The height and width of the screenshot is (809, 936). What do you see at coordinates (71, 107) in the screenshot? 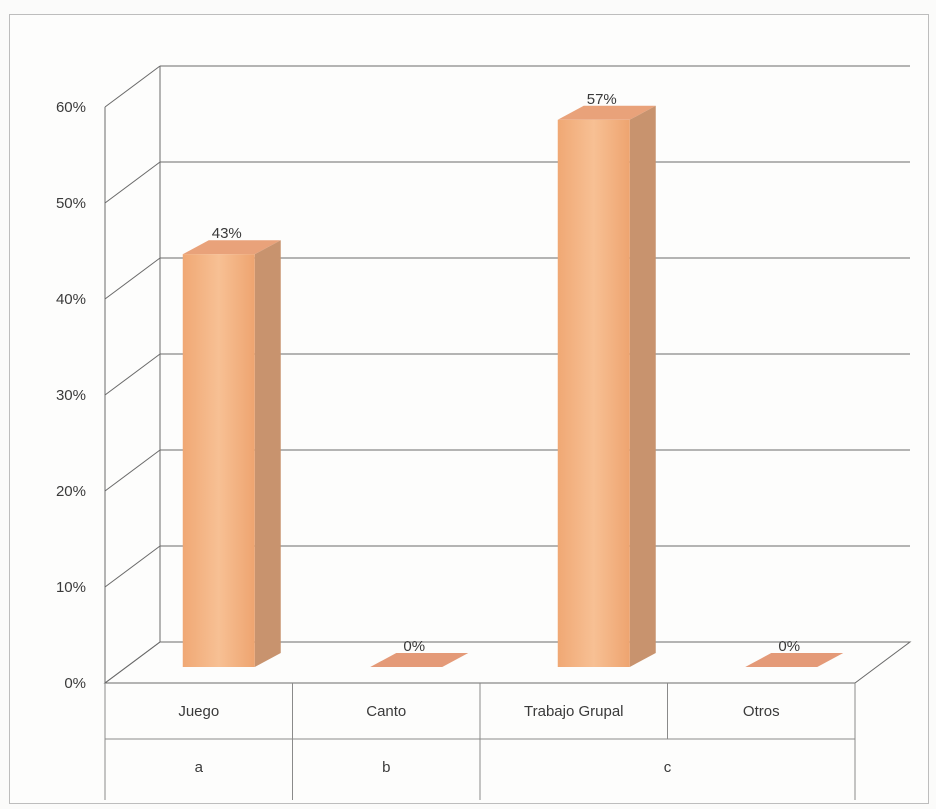
I see `y-tick-label: 60%` at bounding box center [71, 107].